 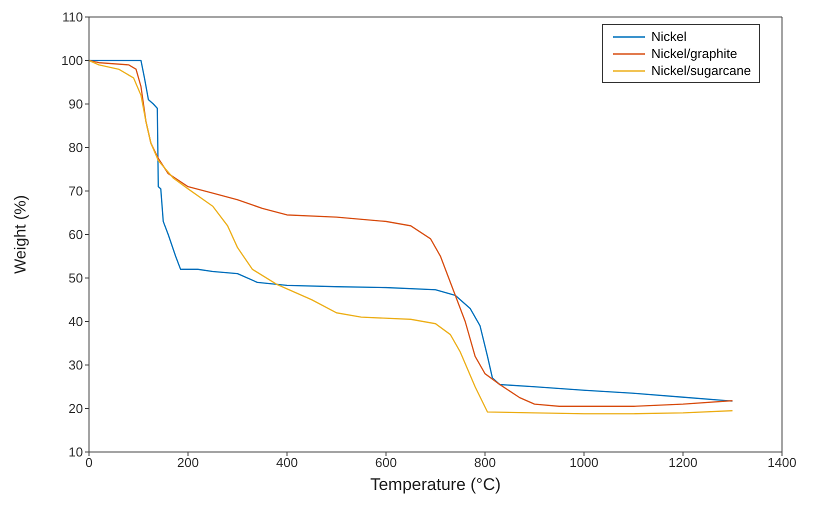 What do you see at coordinates (72, 17) in the screenshot?
I see `y-tick-label: 110` at bounding box center [72, 17].